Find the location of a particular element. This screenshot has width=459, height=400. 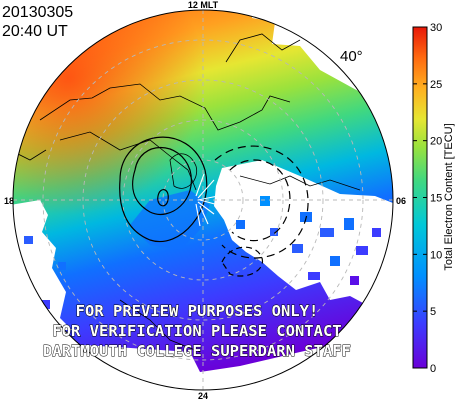

colorbar-tick-label: 5 is located at coordinates (433, 312).